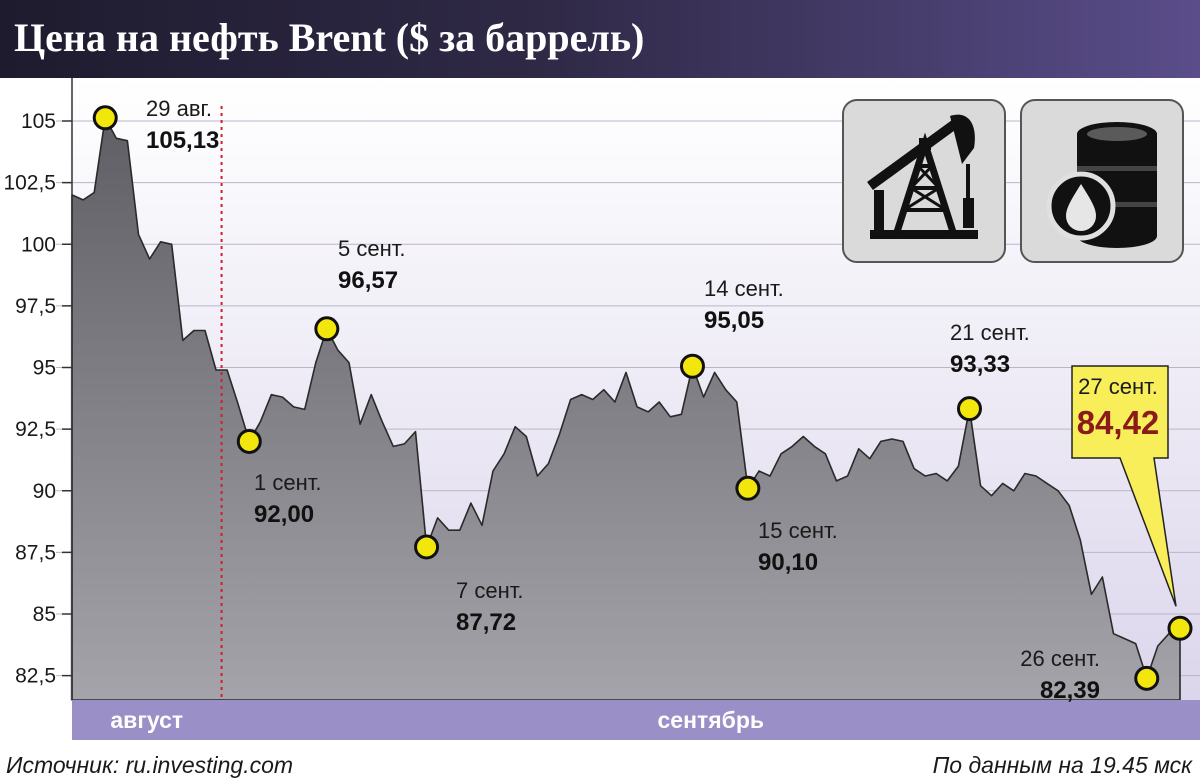 The image size is (1200, 784). I want to click on annotation-value: 82,39, so click(1070, 690).